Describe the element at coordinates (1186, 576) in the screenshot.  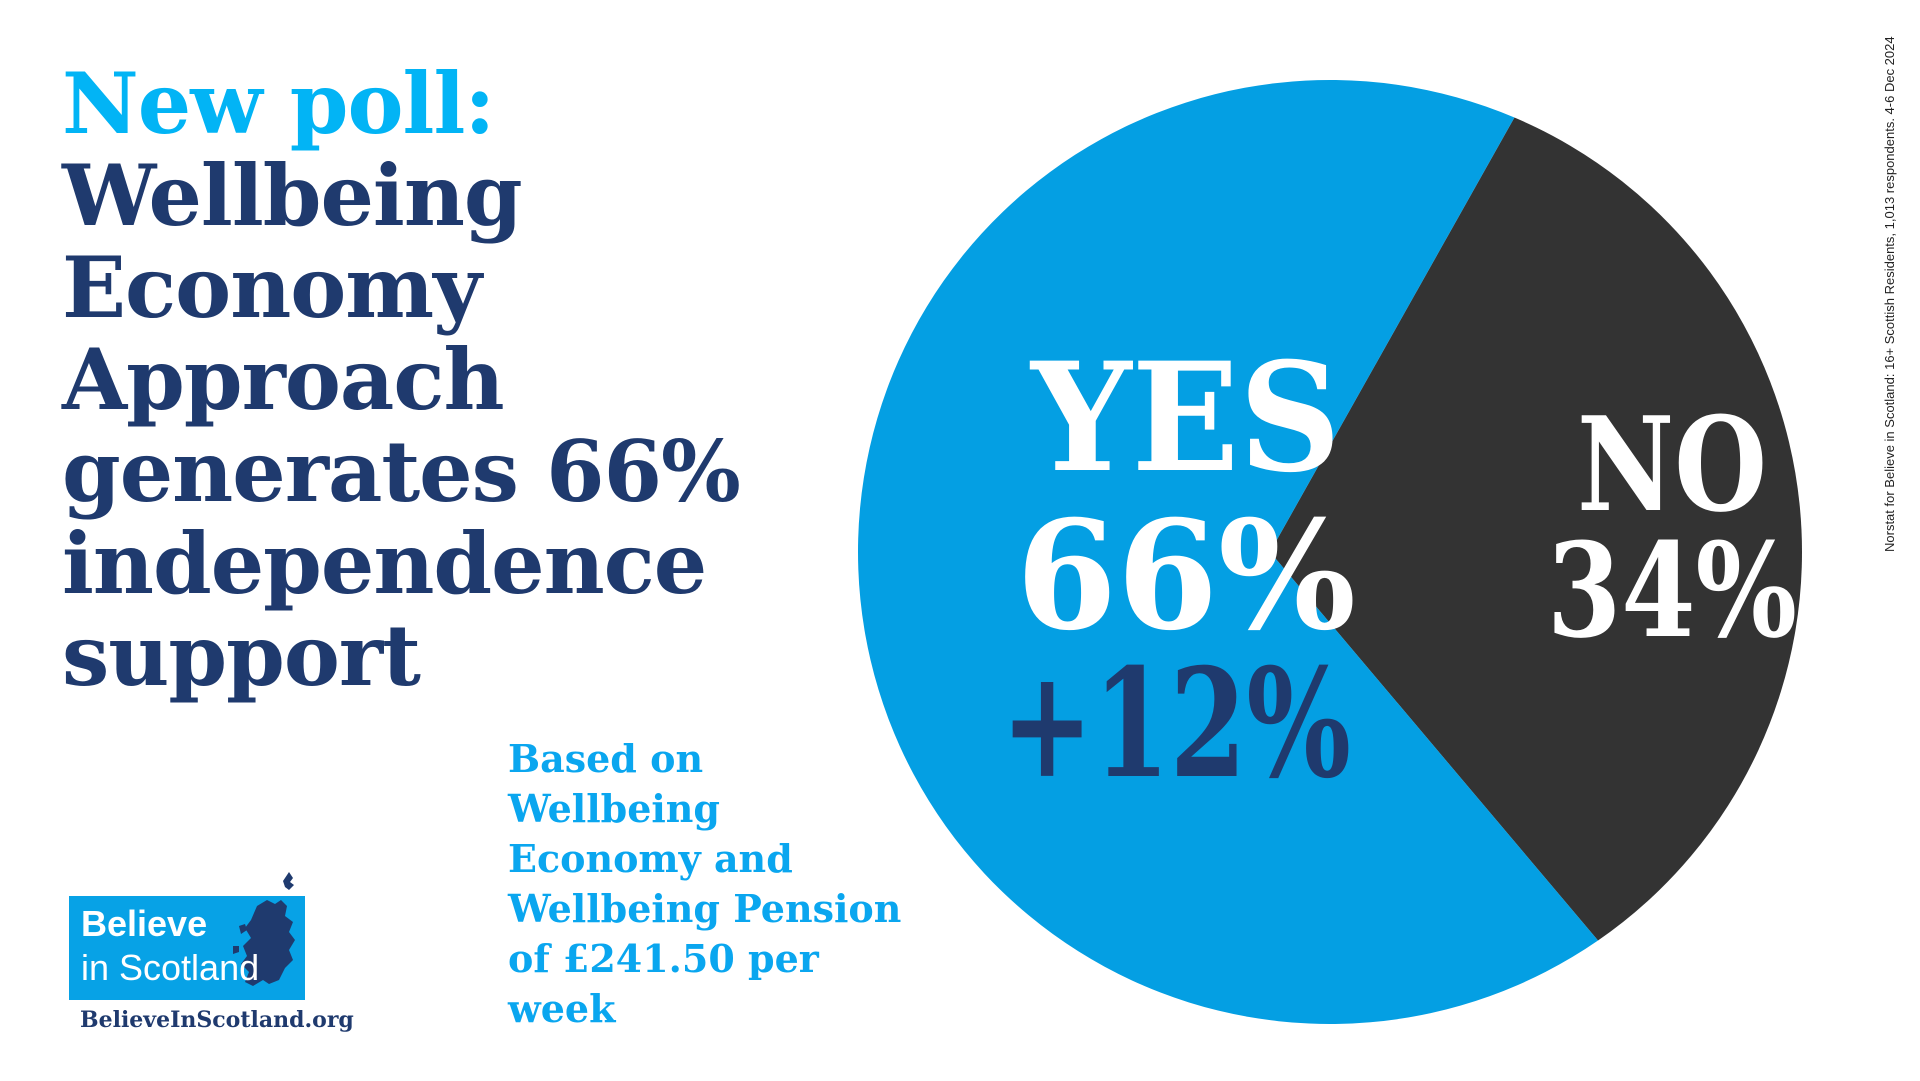
I see `yes-value: 66%` at that location.